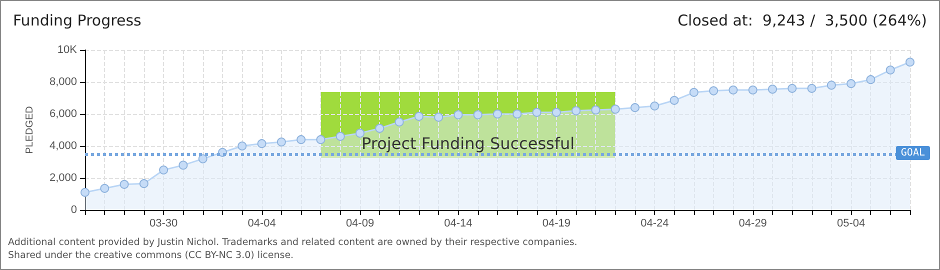 This screenshot has height=270, width=940. Describe the element at coordinates (63, 114) in the screenshot. I see `y-tick-label: 6,000` at that location.